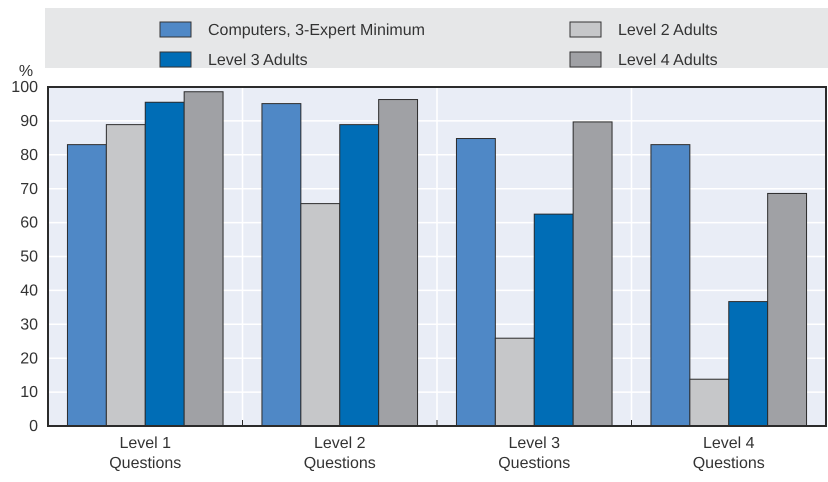  I want to click on y-tick-label: 80, so click(29, 155).